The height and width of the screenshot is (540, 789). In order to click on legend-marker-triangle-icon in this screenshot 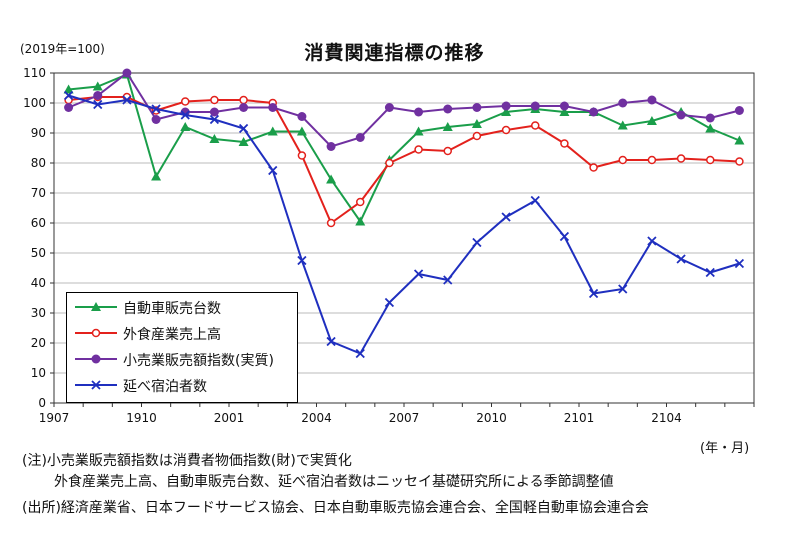, I will do `click(96, 306)`.